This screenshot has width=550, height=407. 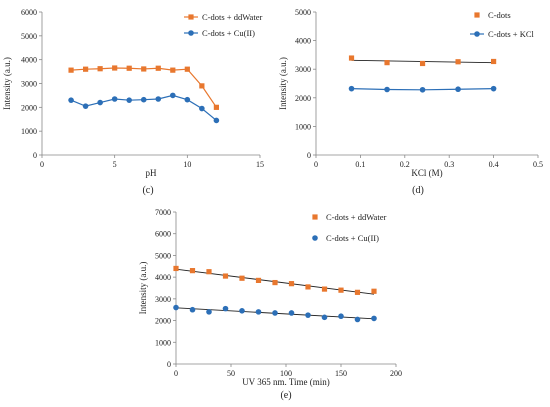 I want to click on x-tick-label: 100, so click(x=286, y=373).